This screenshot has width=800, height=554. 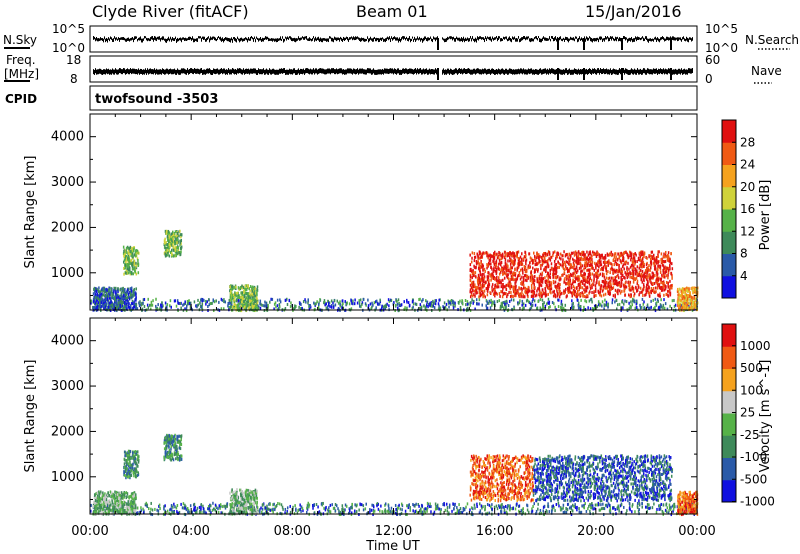 What do you see at coordinates (68, 29) in the screenshot?
I see `nsky-tick-high: 10^5` at bounding box center [68, 29].